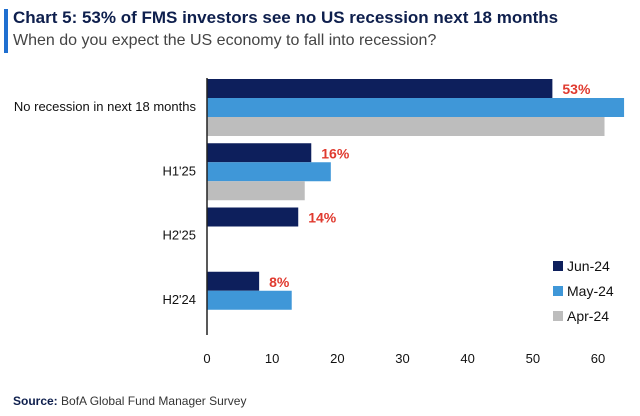 The image size is (640, 416). Describe the element at coordinates (279, 282) in the screenshot. I see `data-label: 8%` at that location.